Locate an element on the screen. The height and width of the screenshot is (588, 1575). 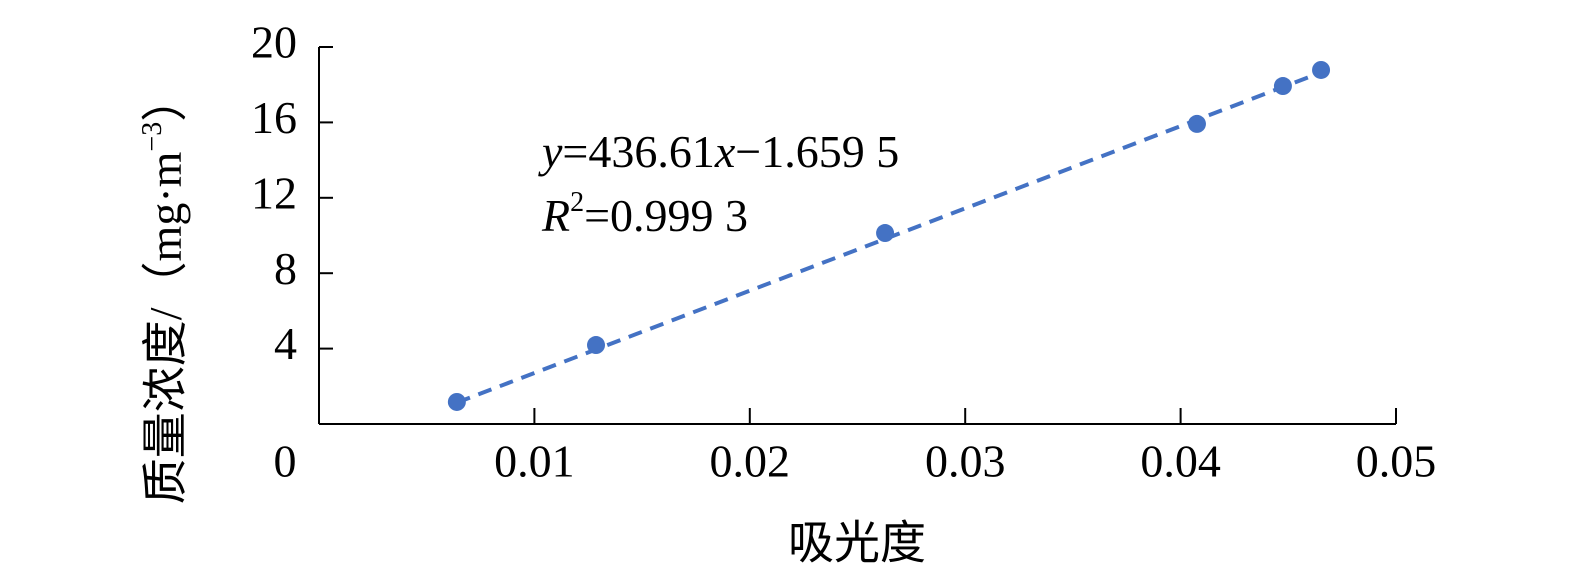
y-tick-label: 12 is located at coordinates (274, 192).